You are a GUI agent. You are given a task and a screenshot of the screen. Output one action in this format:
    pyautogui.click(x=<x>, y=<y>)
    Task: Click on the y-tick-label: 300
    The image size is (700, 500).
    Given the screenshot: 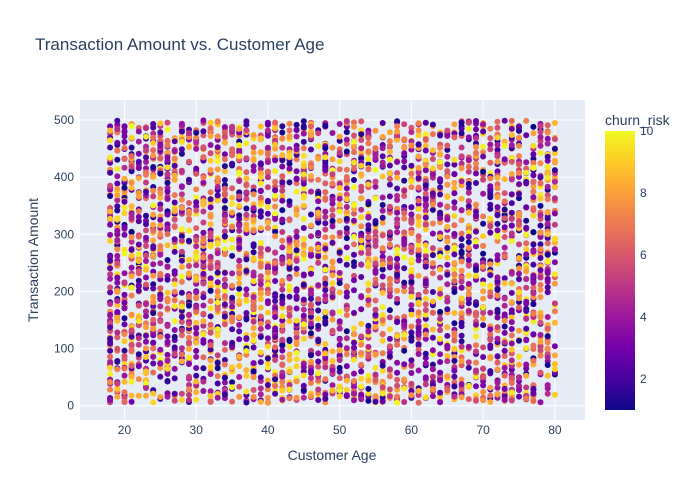 What is the action you would take?
    pyautogui.click(x=64, y=234)
    